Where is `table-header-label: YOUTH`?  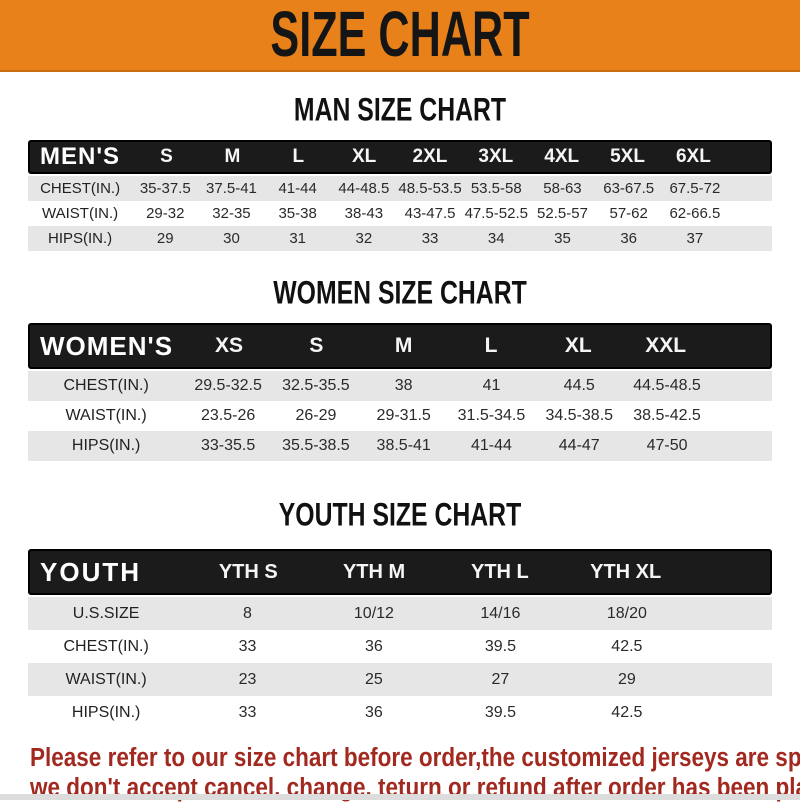 table-header-label: YOUTH is located at coordinates (90, 571).